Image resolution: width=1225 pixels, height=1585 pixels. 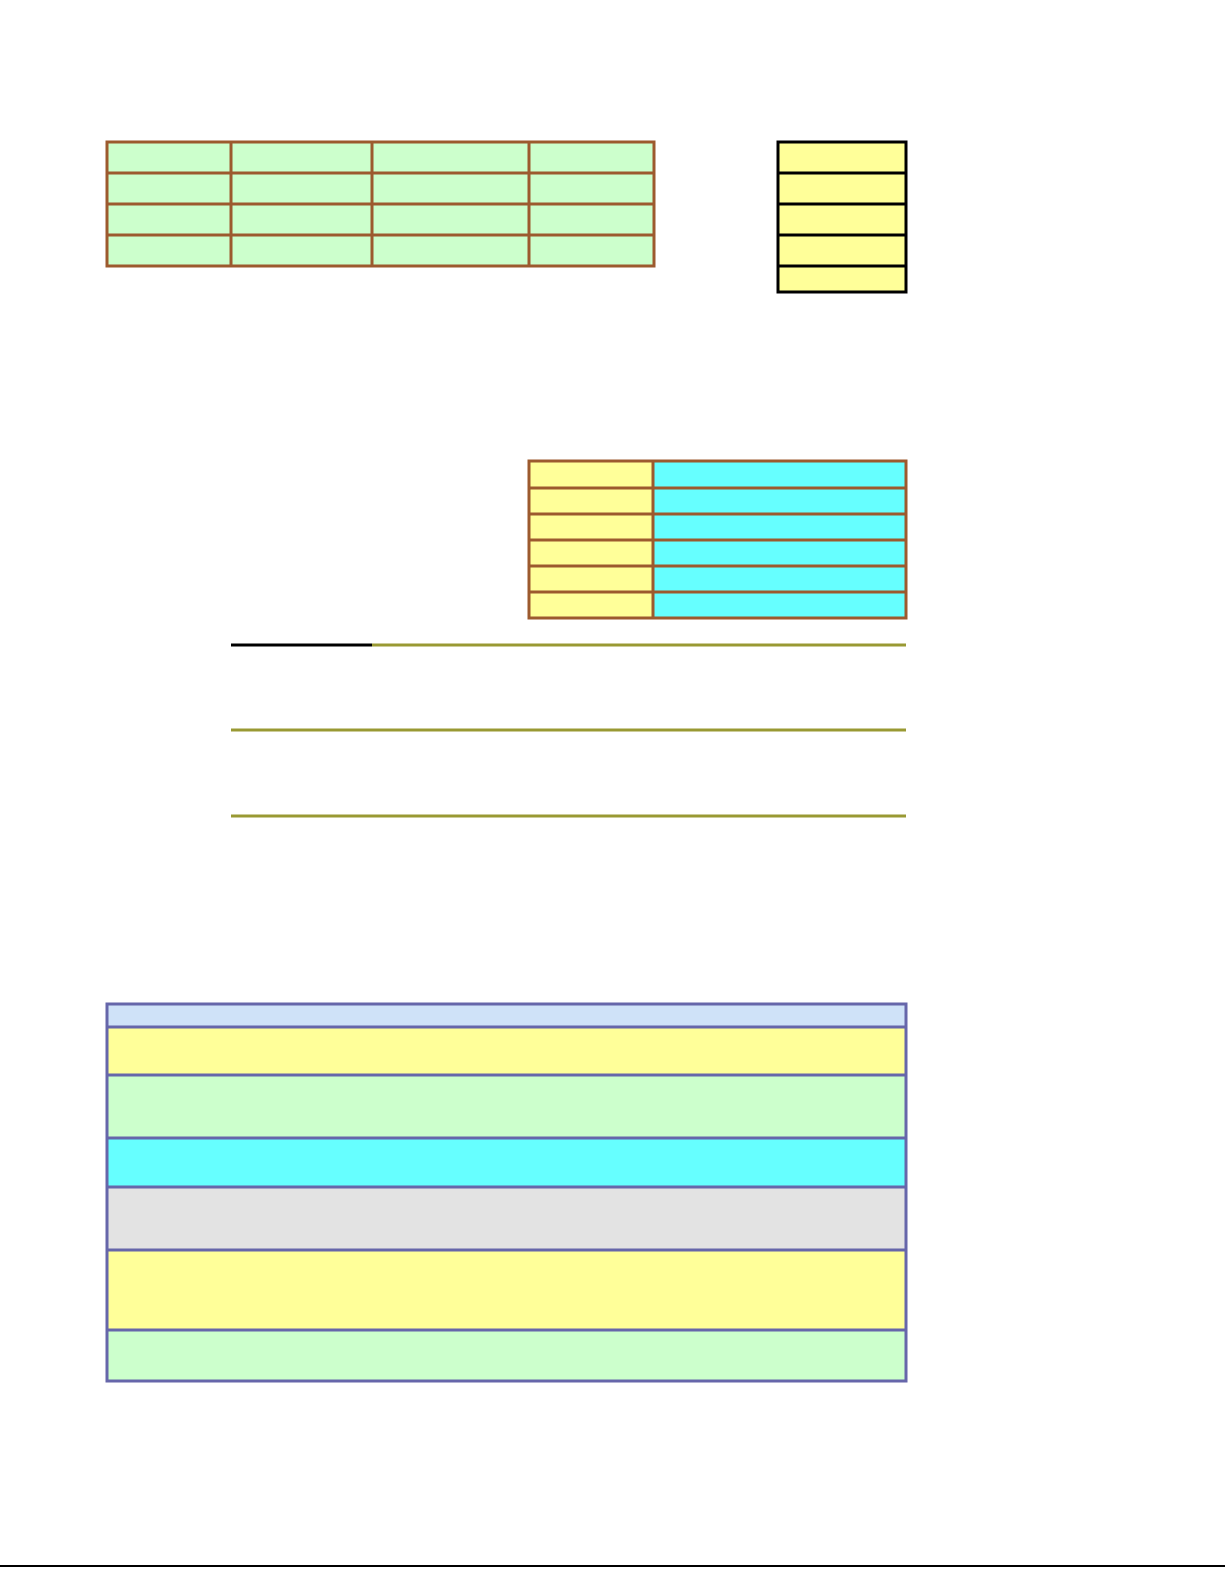 I want to click on yellow-cyan-table, so click(x=717, y=539).